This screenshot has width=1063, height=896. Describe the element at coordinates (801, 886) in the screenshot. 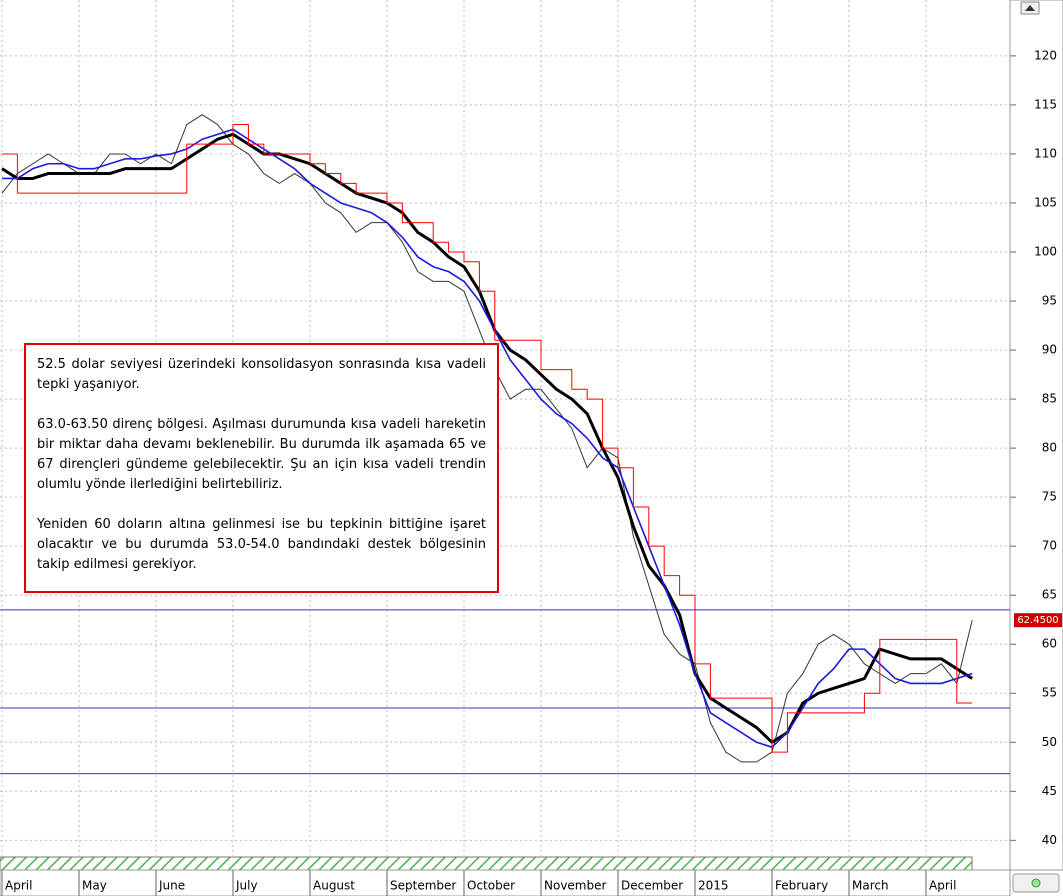

I see `x-tick-label: February` at that location.